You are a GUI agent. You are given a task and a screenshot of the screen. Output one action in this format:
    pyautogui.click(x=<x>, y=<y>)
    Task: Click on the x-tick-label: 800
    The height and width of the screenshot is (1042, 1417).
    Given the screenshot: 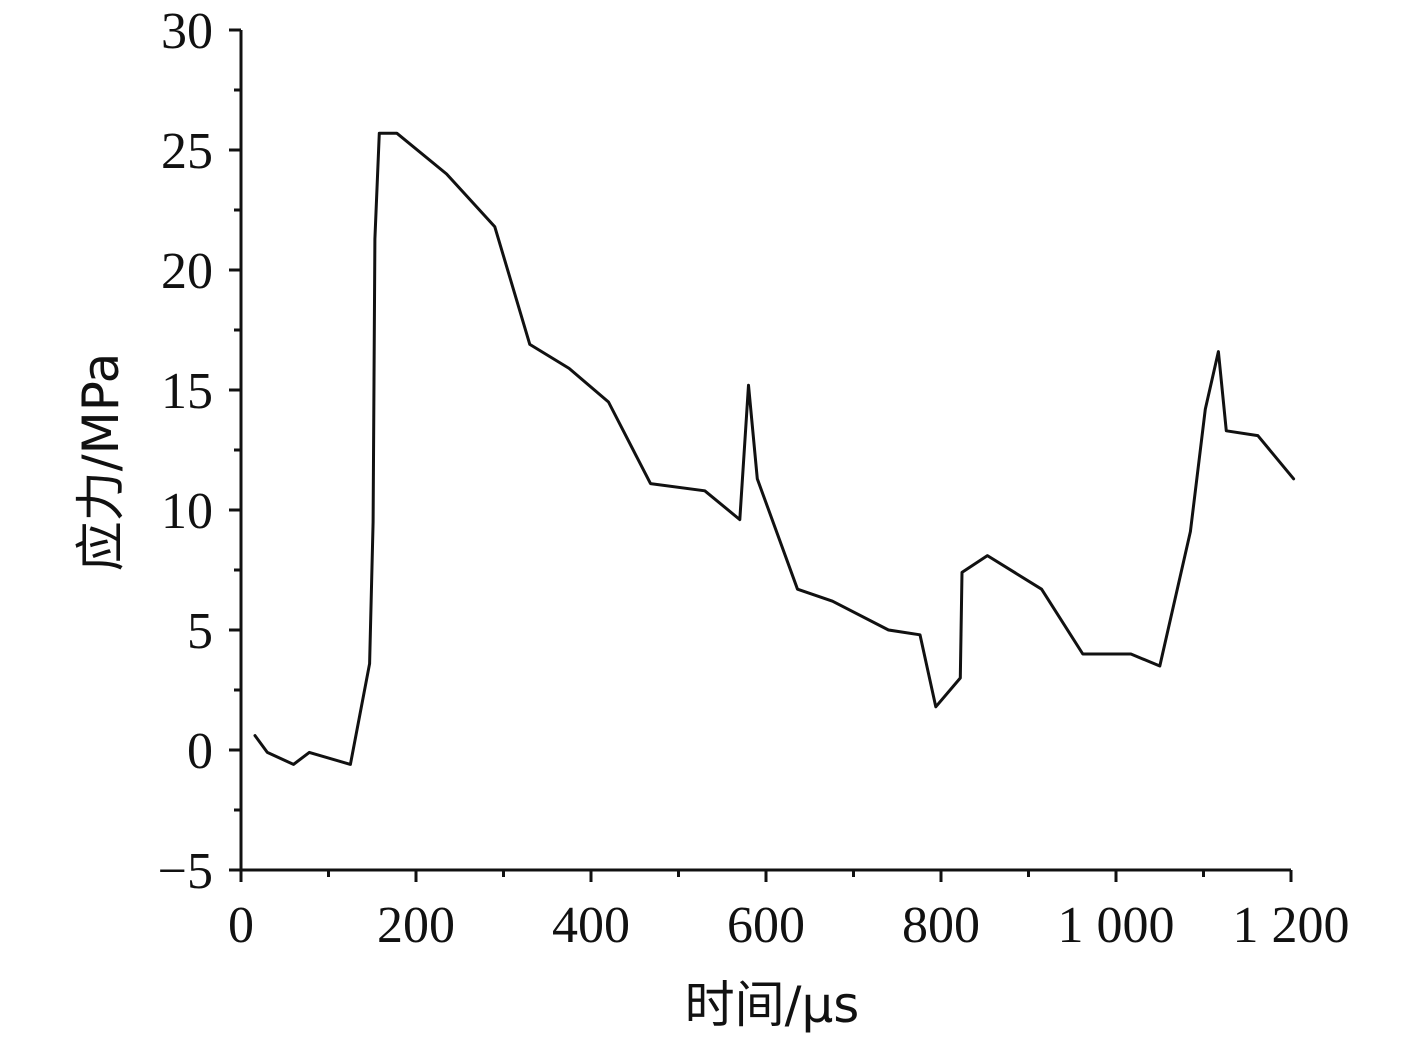 What is the action you would take?
    pyautogui.click(x=941, y=925)
    